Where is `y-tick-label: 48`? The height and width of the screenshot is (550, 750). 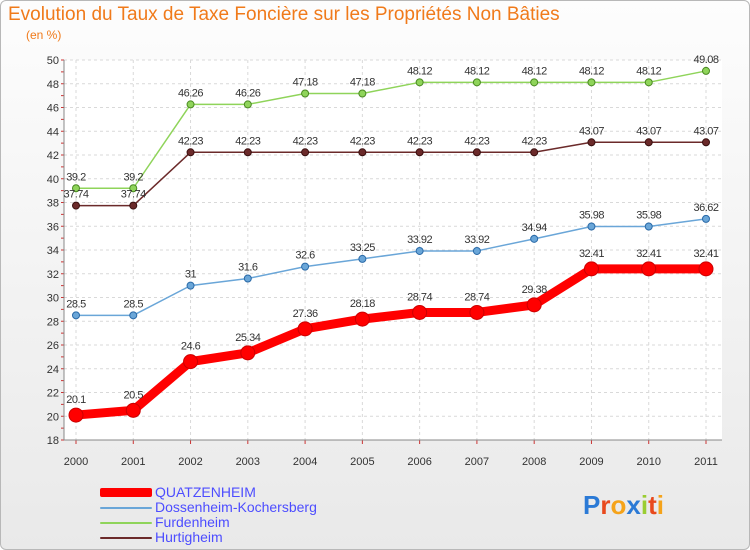
y-tick-label: 48 is located at coordinates (53, 85).